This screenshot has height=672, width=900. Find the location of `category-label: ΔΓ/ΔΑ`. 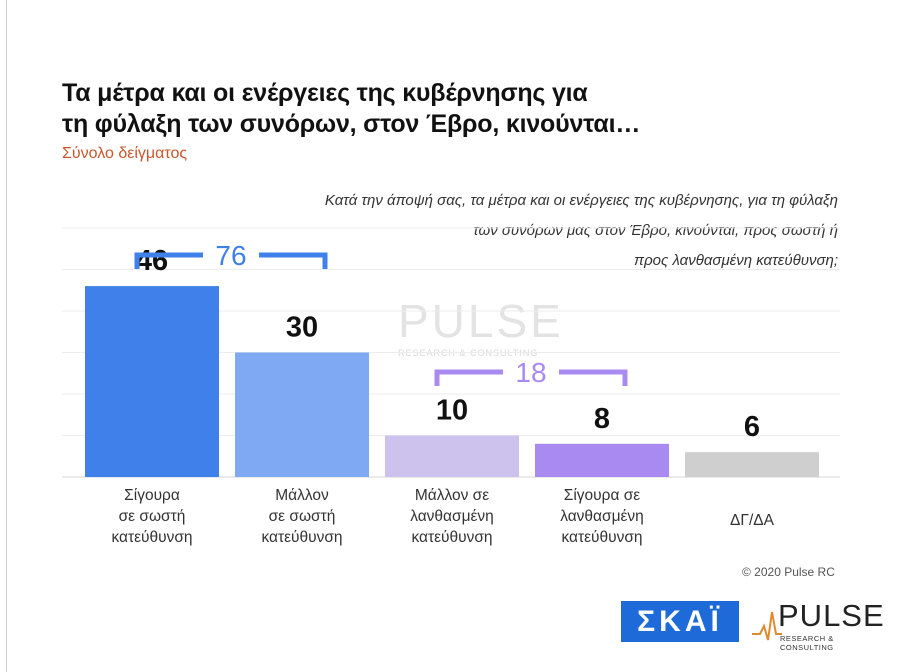

category-label: ΔΓ/ΔΑ is located at coordinates (752, 520).